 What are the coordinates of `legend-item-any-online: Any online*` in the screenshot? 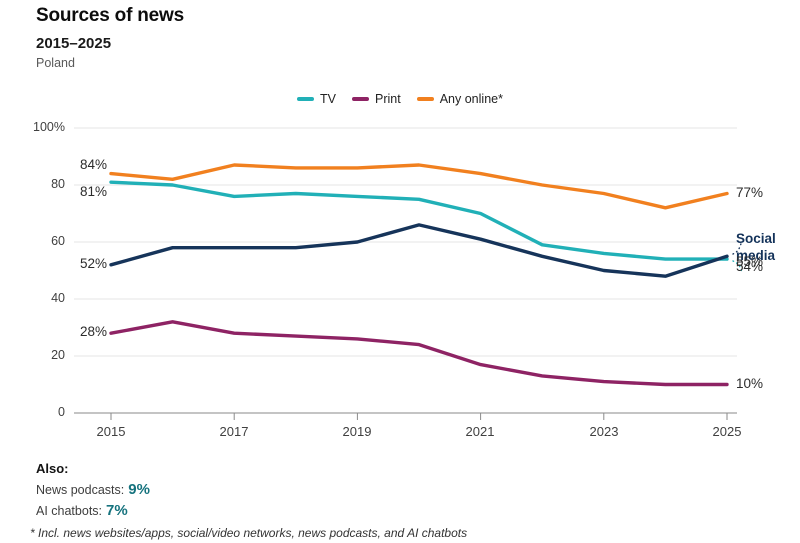 It's located at (459, 99).